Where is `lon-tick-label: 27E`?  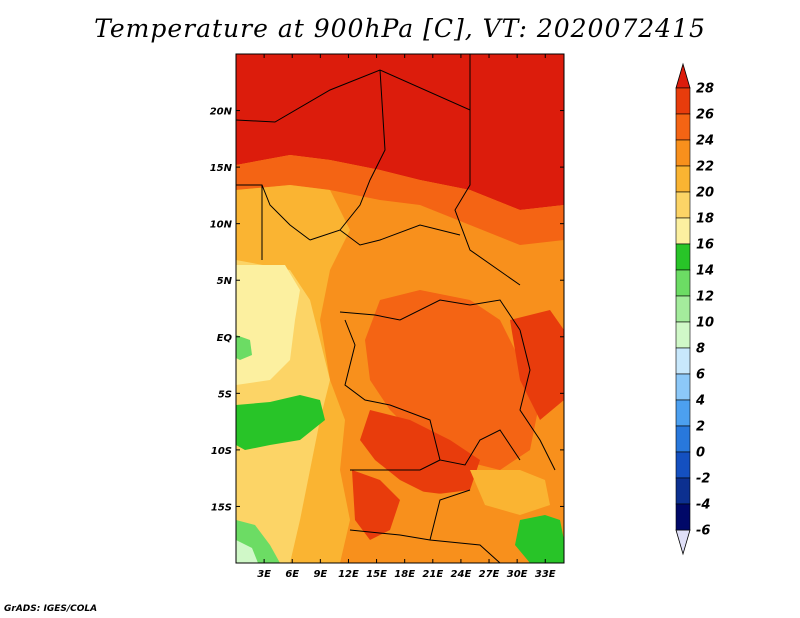 lon-tick-label: 27E is located at coordinates (489, 574).